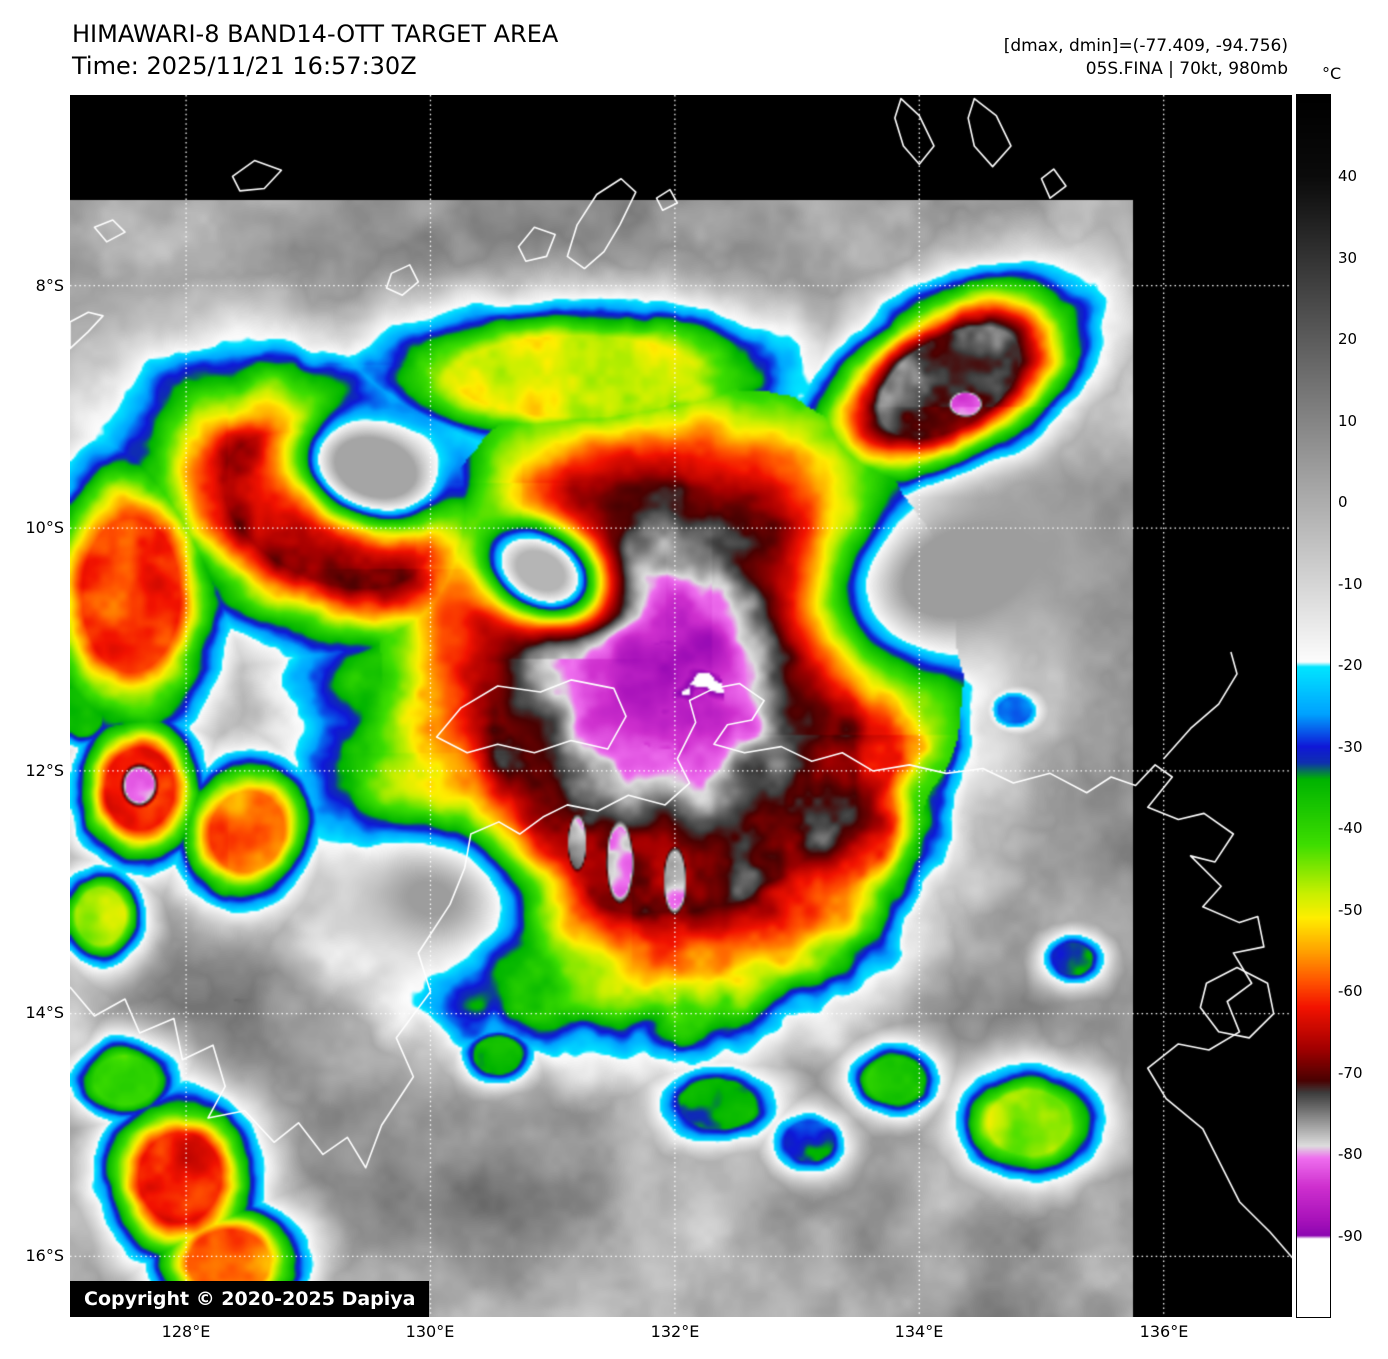 The width and height of the screenshot is (1388, 1359). What do you see at coordinates (1348, 421) in the screenshot?
I see `colorbar-tick-label: 10` at bounding box center [1348, 421].